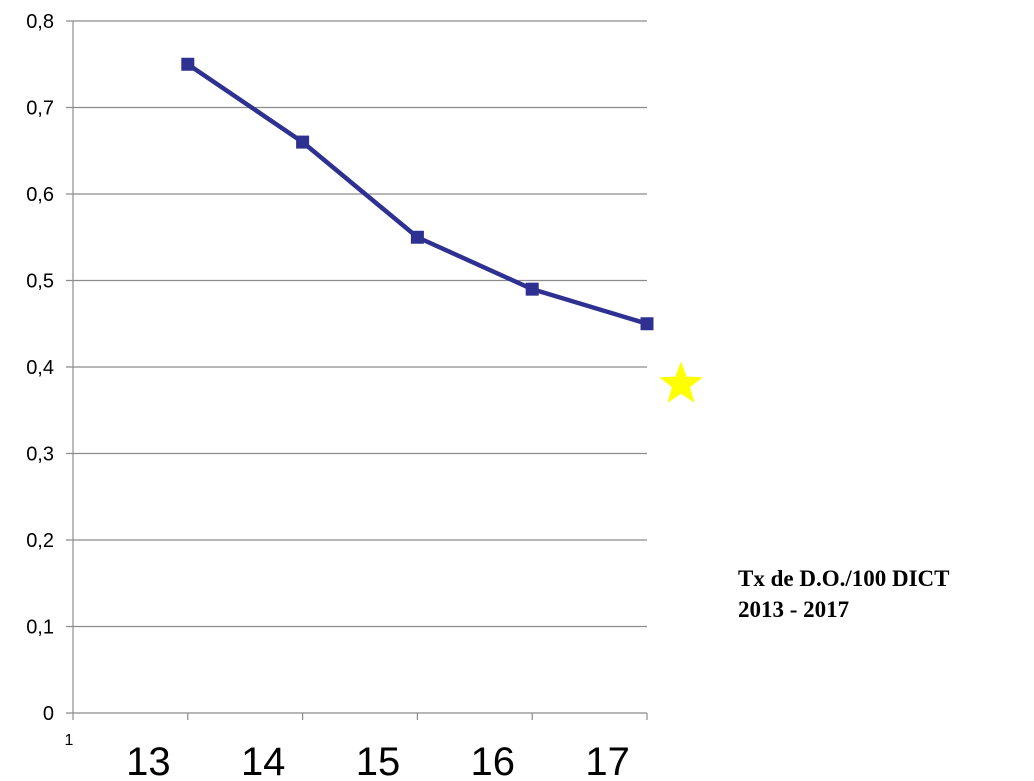 The height and width of the screenshot is (781, 1034). I want to click on y-tick-label: 0,8, so click(40, 22).